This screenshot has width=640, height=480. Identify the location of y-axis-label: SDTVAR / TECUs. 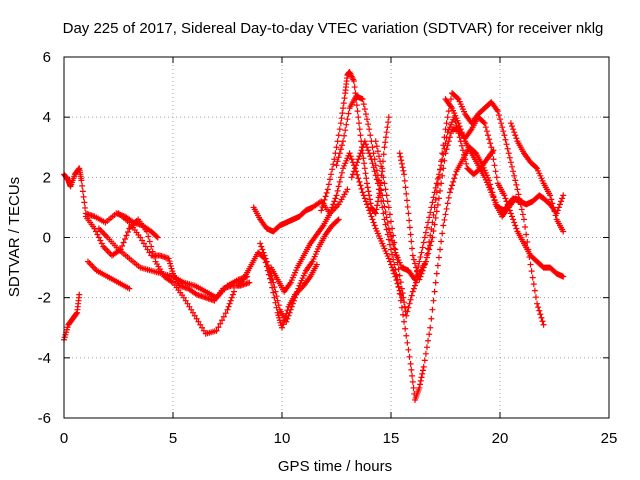
(14, 237).